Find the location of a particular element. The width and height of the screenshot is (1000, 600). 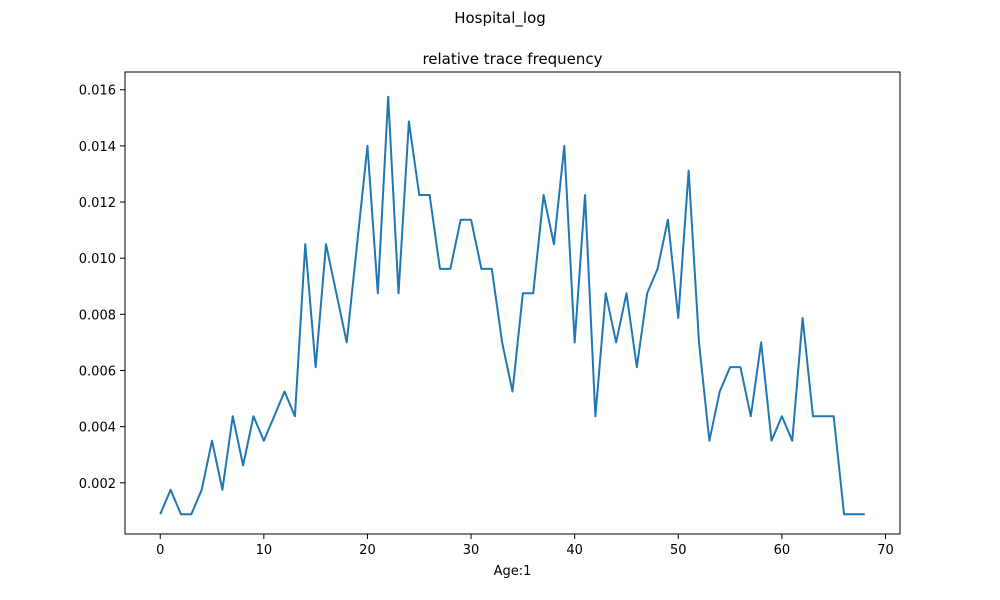

x-tick-label: 50 is located at coordinates (678, 550).